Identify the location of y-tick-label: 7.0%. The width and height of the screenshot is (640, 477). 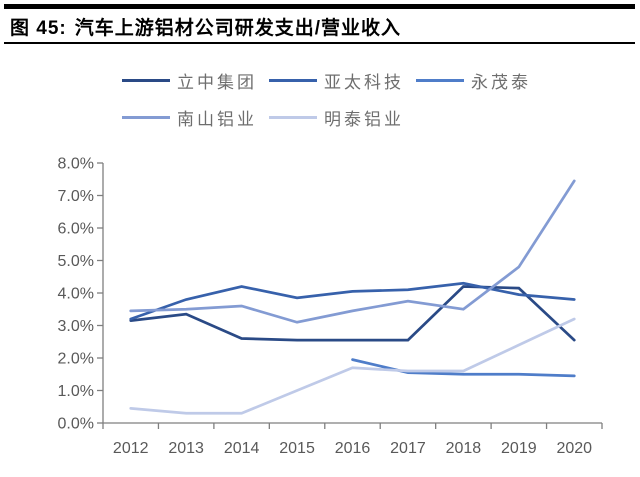
(76, 196).